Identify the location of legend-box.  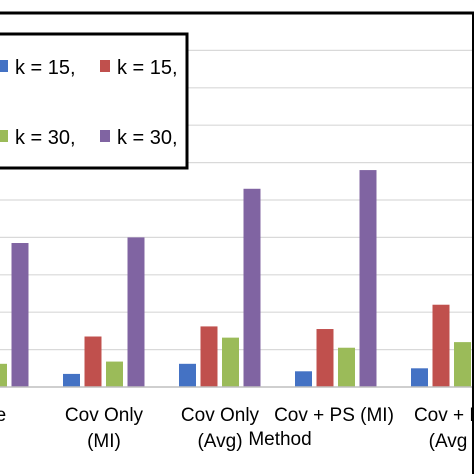
(94, 101).